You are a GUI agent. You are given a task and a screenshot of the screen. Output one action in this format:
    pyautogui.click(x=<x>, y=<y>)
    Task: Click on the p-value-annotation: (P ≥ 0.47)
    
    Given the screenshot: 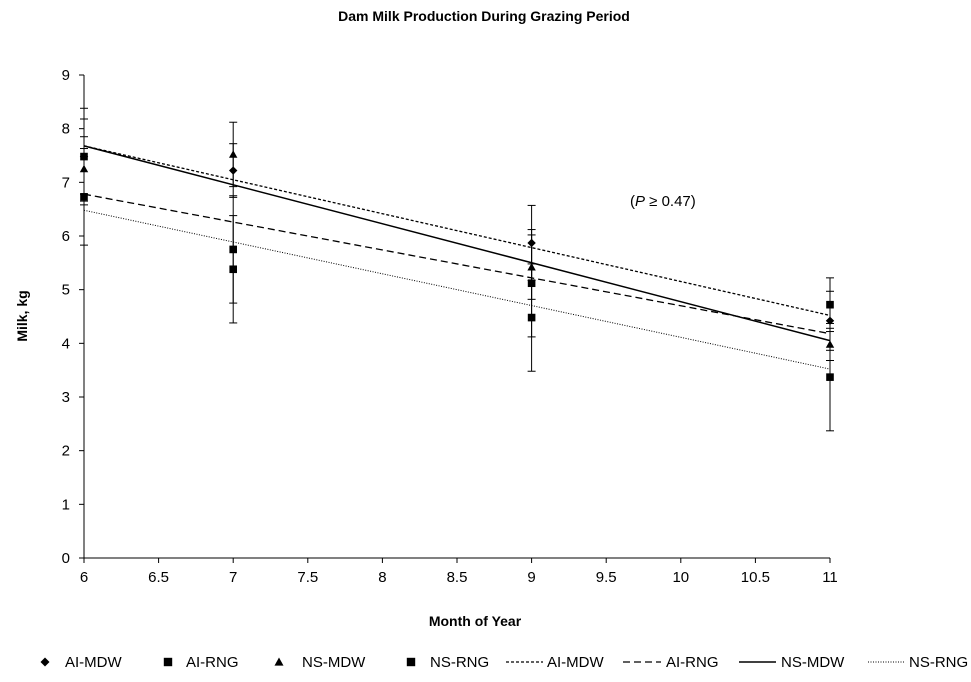 What is the action you would take?
    pyautogui.click(x=663, y=201)
    